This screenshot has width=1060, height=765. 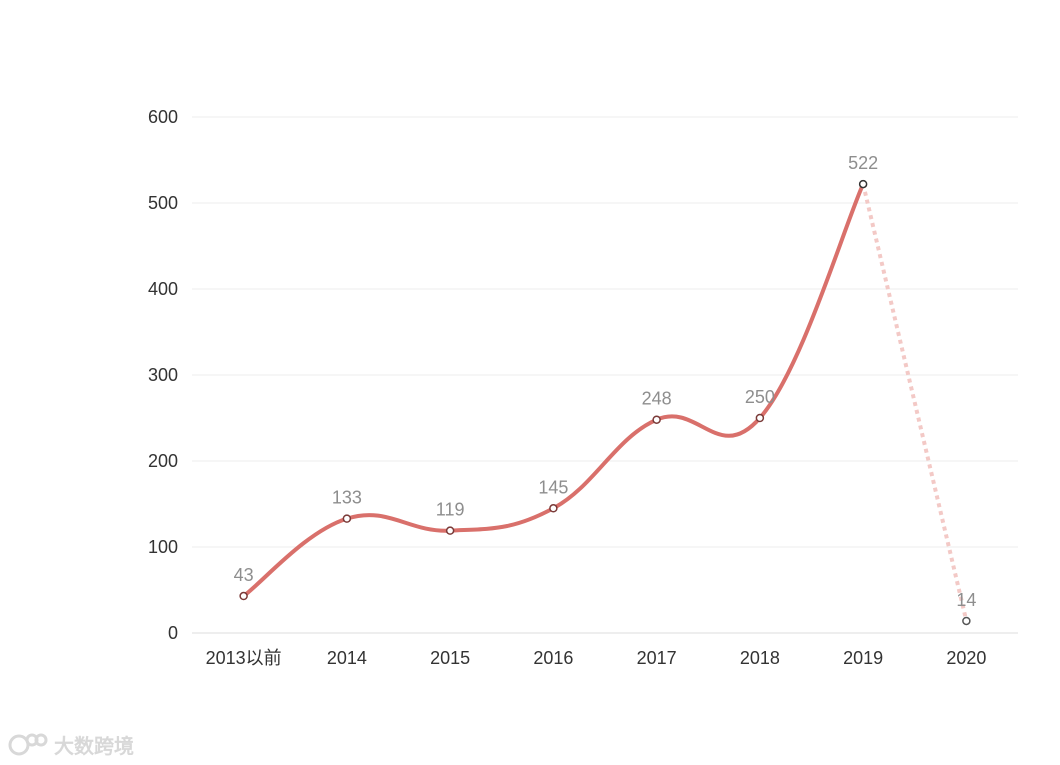 I want to click on y-tick-label: 600, so click(x=163, y=117).